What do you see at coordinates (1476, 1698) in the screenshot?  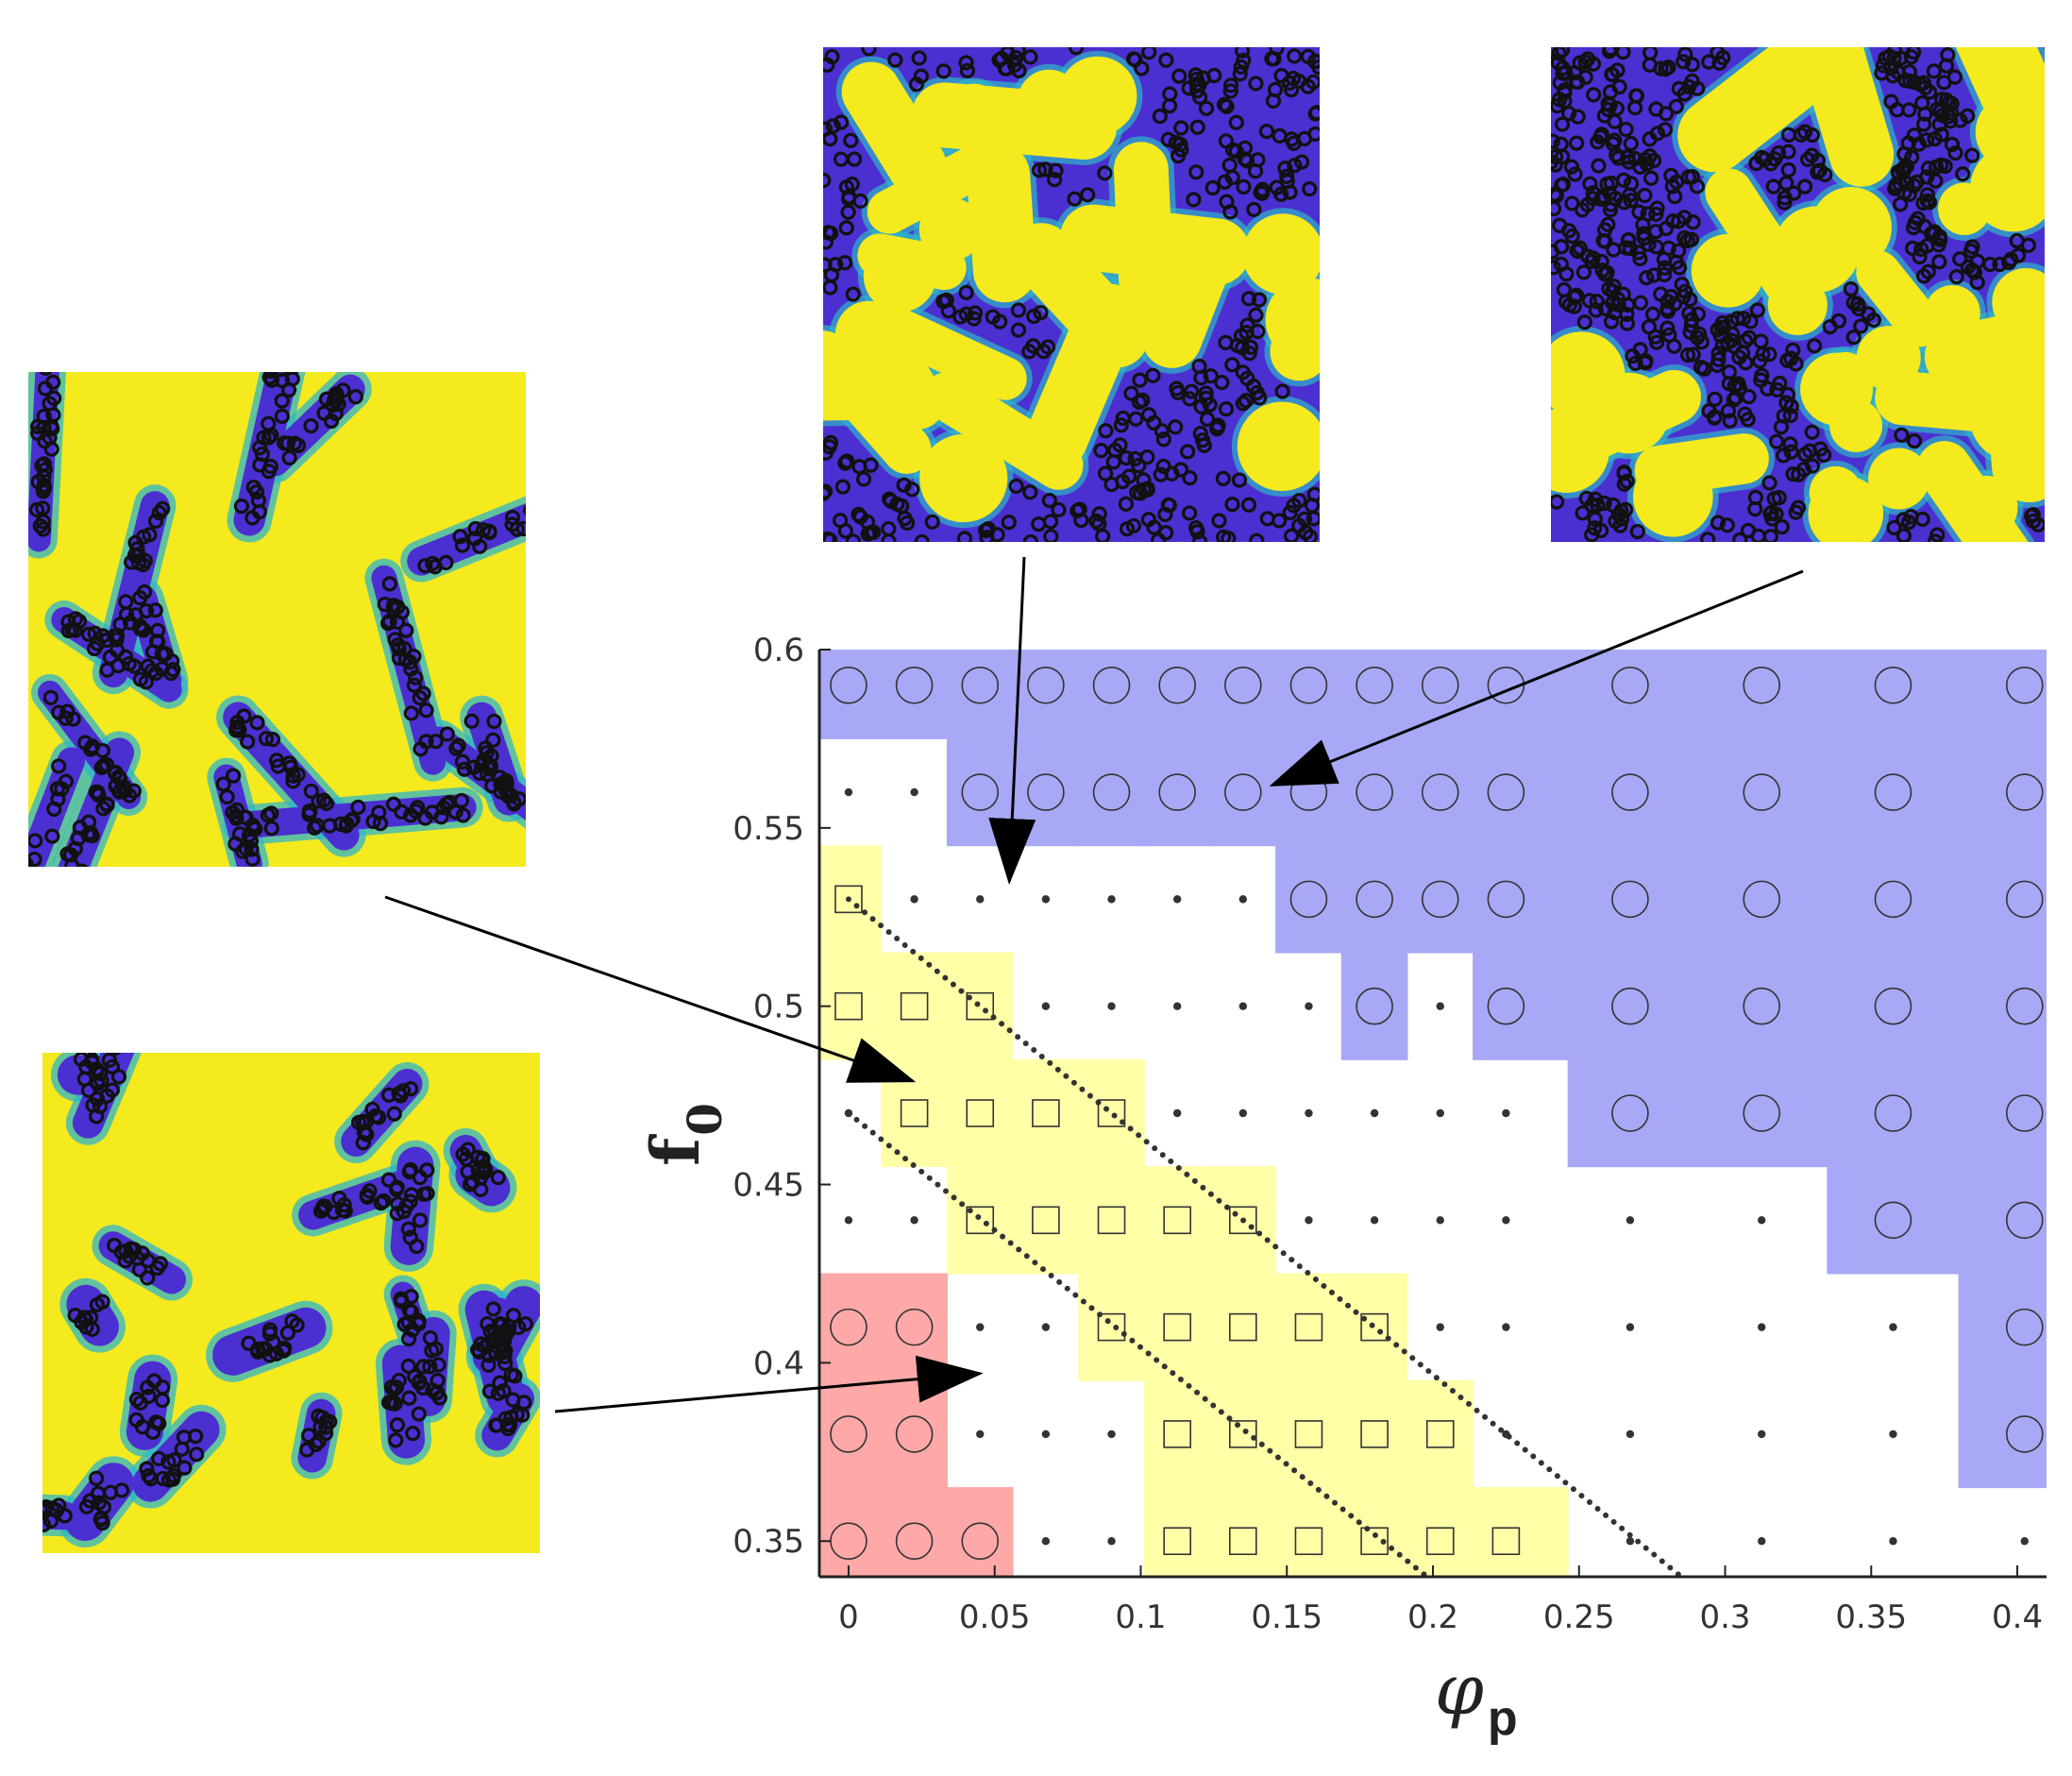 I see `x-axis-title: φp` at bounding box center [1476, 1698].